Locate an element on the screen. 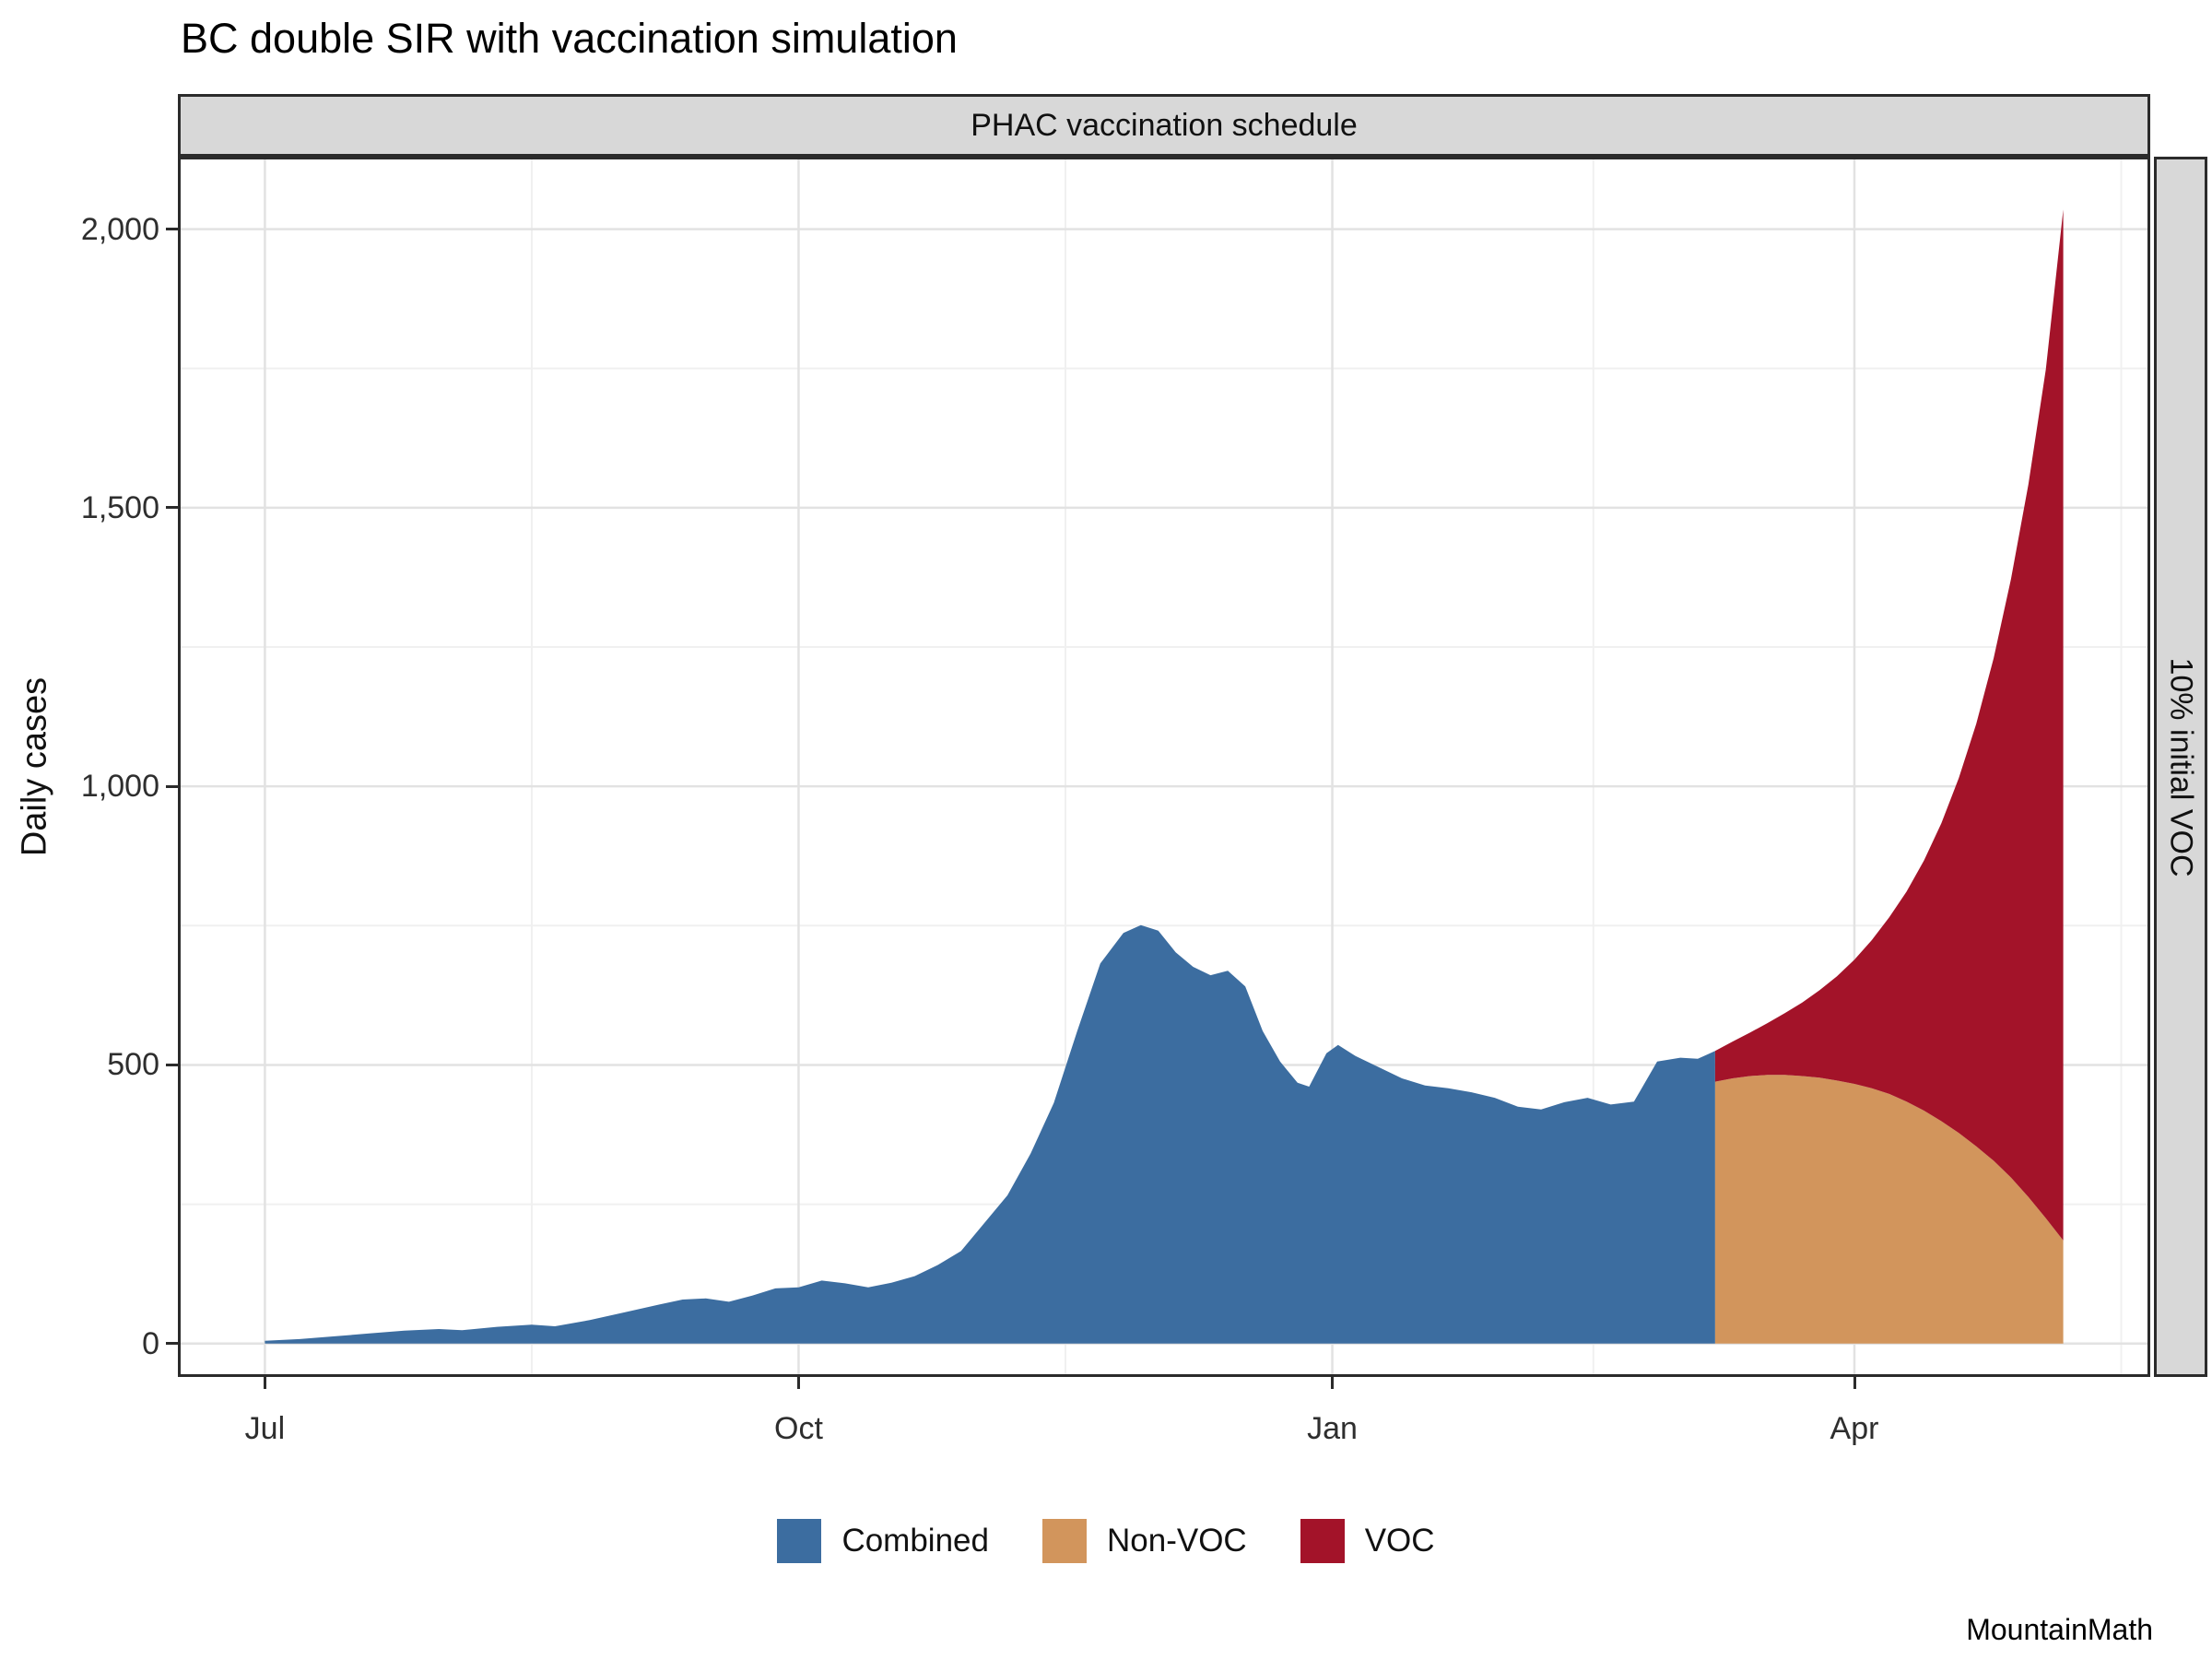 Image resolution: width=2212 pixels, height=1659 pixels. x-tick-label: Oct is located at coordinates (798, 1428).